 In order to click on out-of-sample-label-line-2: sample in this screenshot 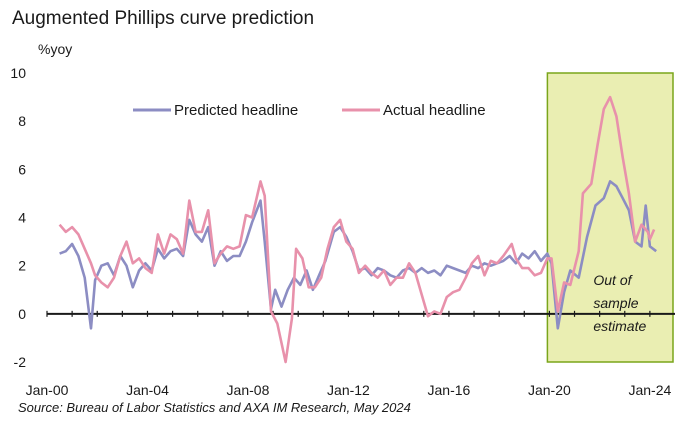, I will do `click(615, 303)`.